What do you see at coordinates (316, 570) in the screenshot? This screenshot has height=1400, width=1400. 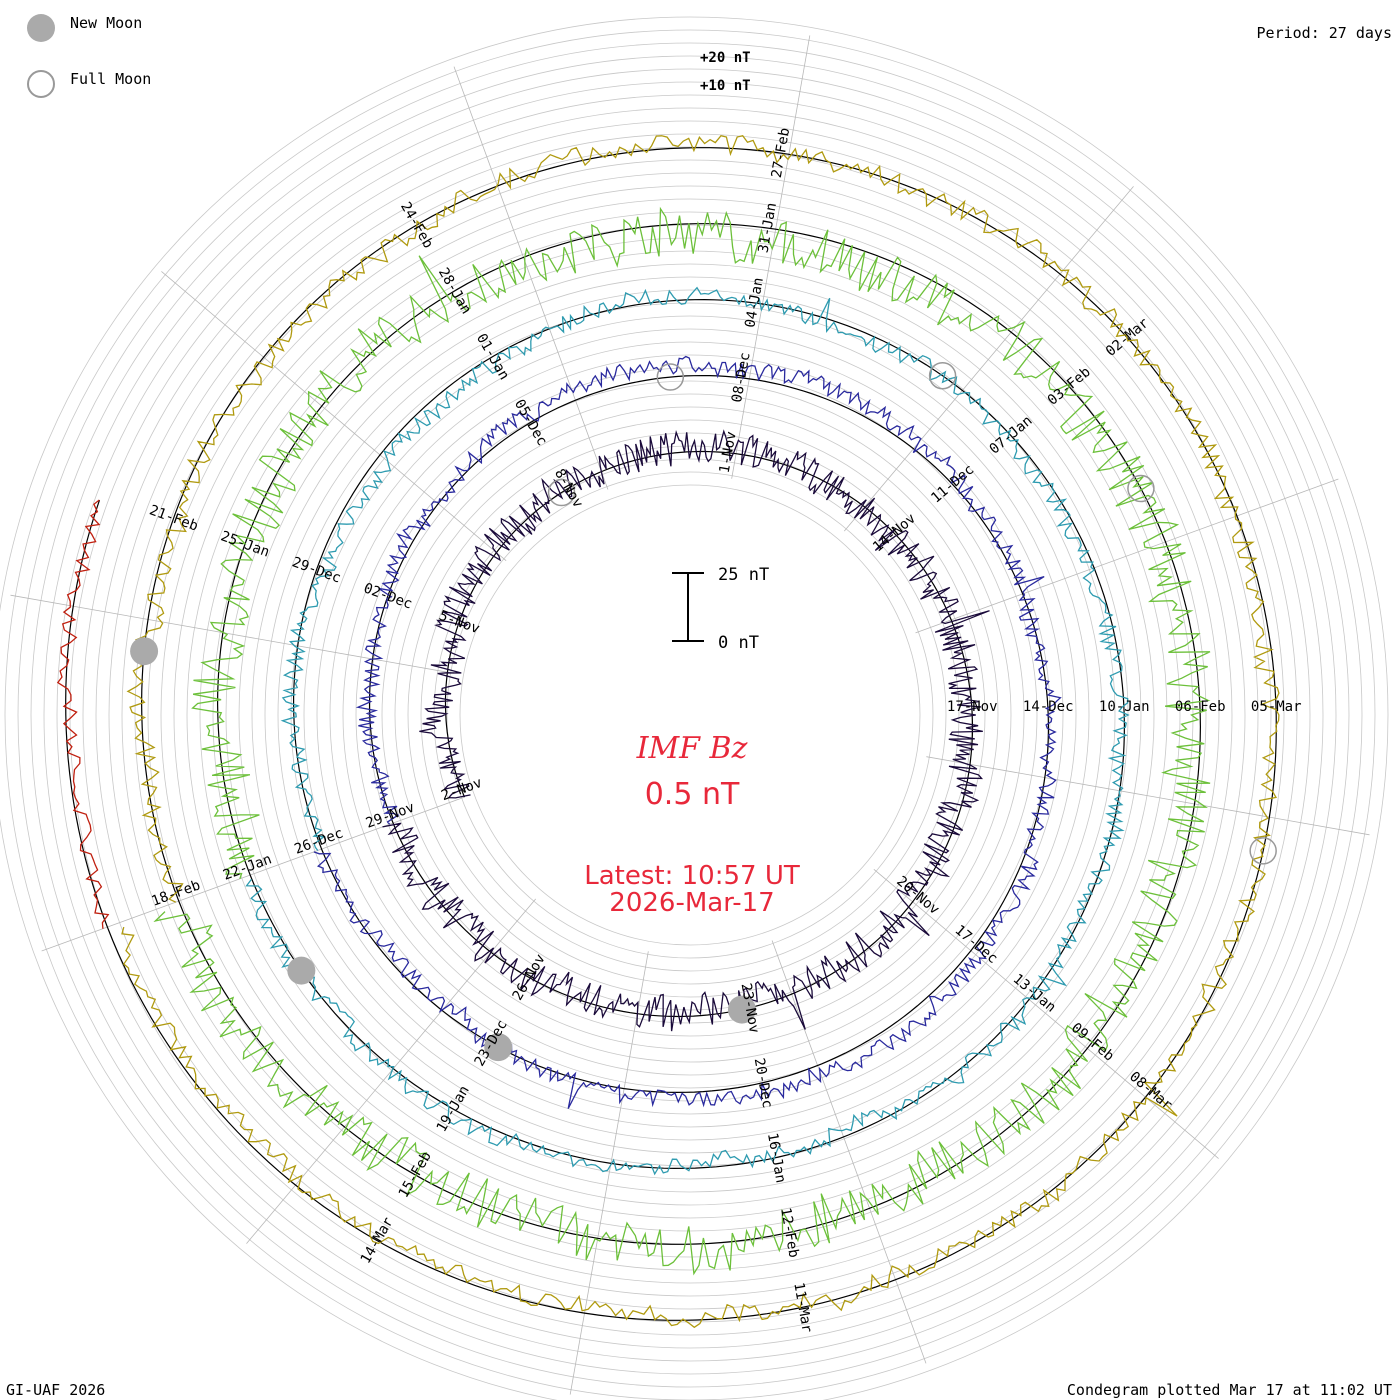 I see `date-label: 29-Dec` at bounding box center [316, 570].